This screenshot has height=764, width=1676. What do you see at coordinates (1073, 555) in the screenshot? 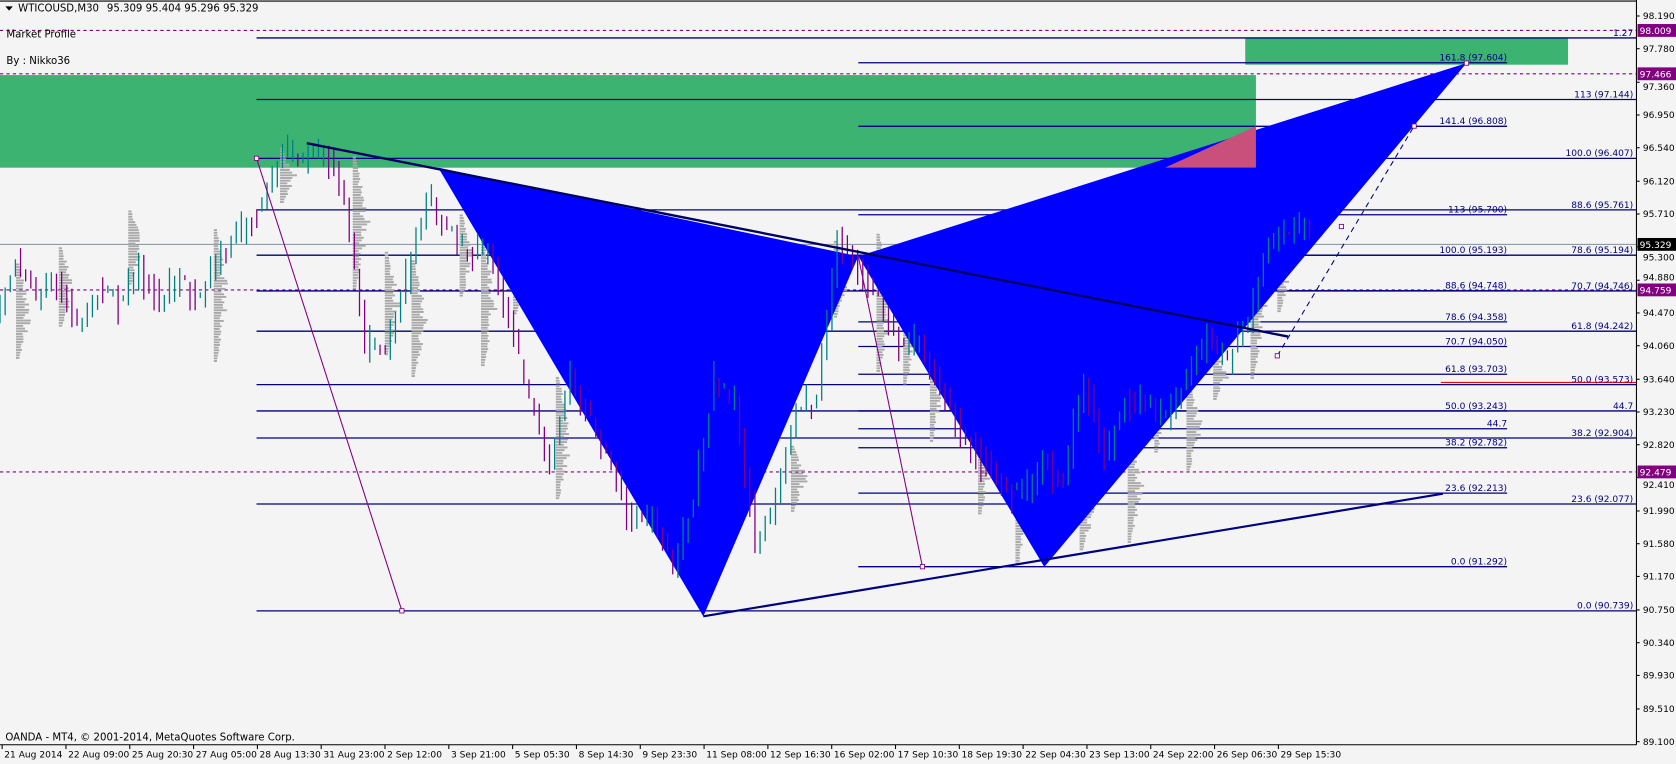
I see `trendline-lower` at bounding box center [1073, 555].